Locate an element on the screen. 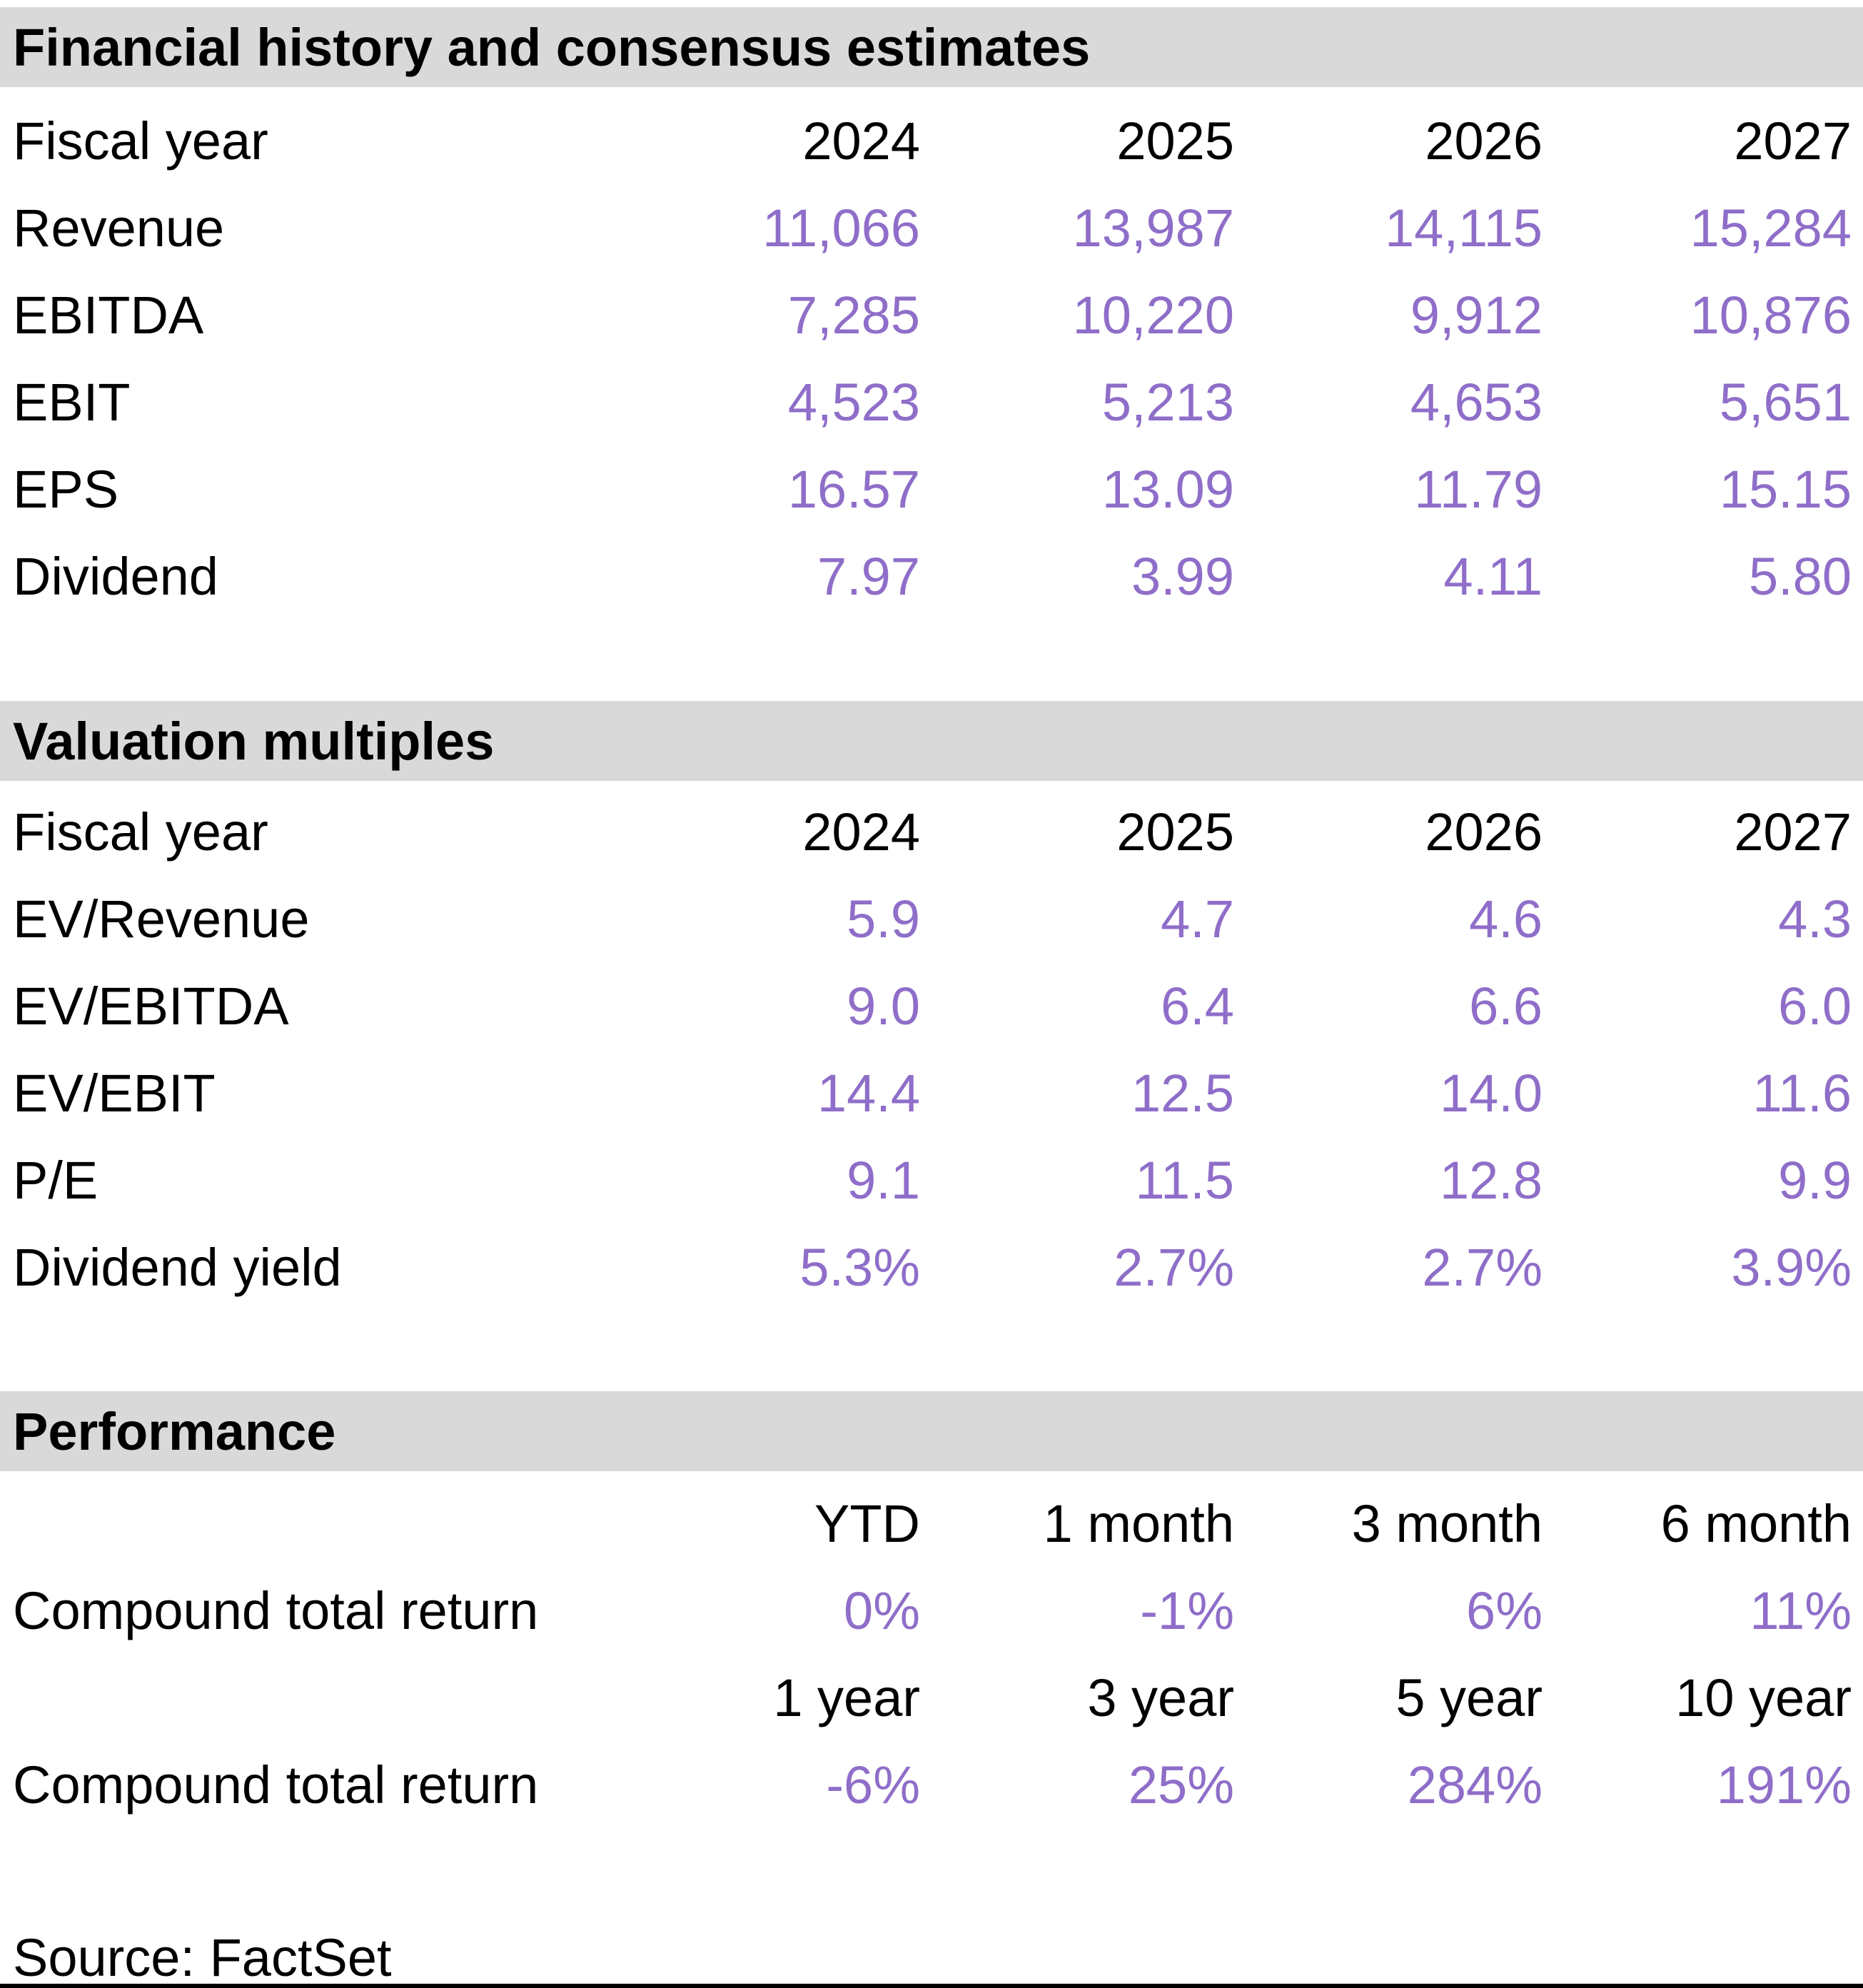 The width and height of the screenshot is (1863, 1988). value-cell: 4,653 is located at coordinates (1476, 402).